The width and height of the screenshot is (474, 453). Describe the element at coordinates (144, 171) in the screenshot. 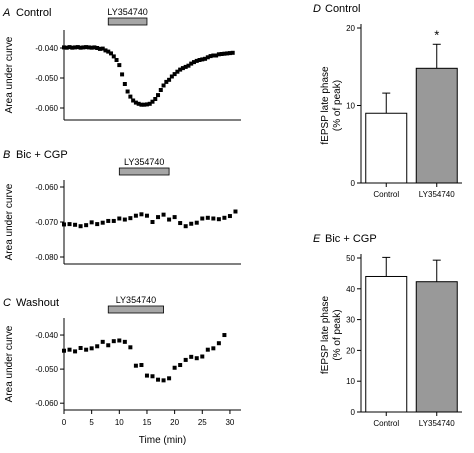

I see `drug-bar` at that location.